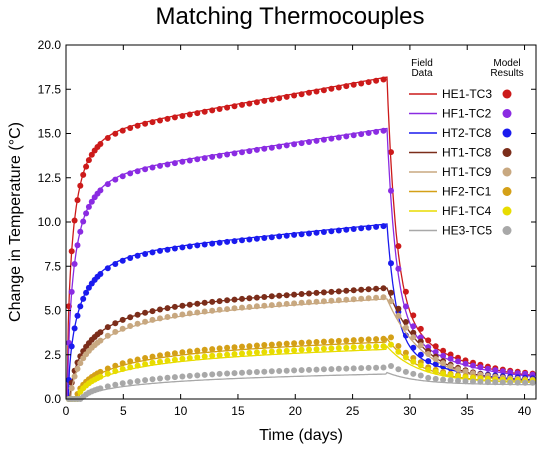 Image resolution: width=550 pixels, height=450 pixels. Describe the element at coordinates (301, 435) in the screenshot. I see `x-axis-label: Time (days)` at that location.